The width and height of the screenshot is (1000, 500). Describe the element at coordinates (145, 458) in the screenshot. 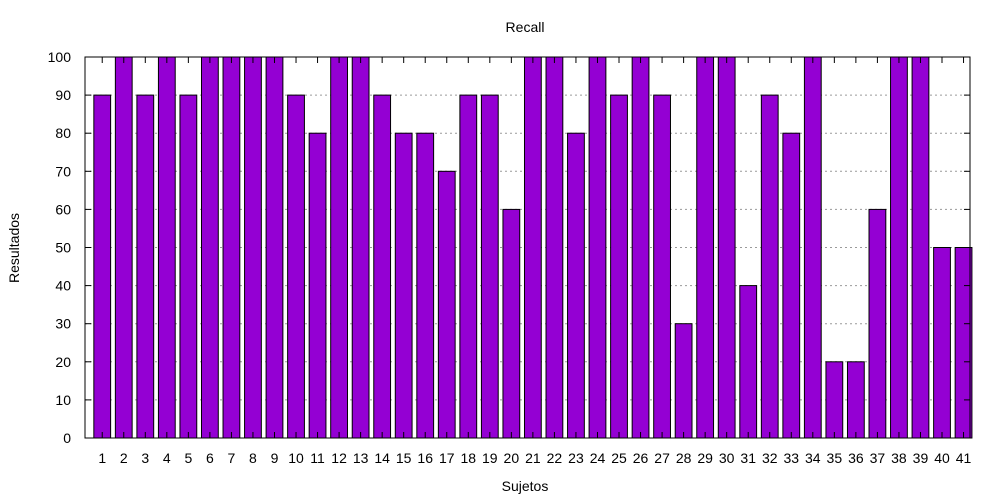

I see `x-tick-label: 3` at that location.